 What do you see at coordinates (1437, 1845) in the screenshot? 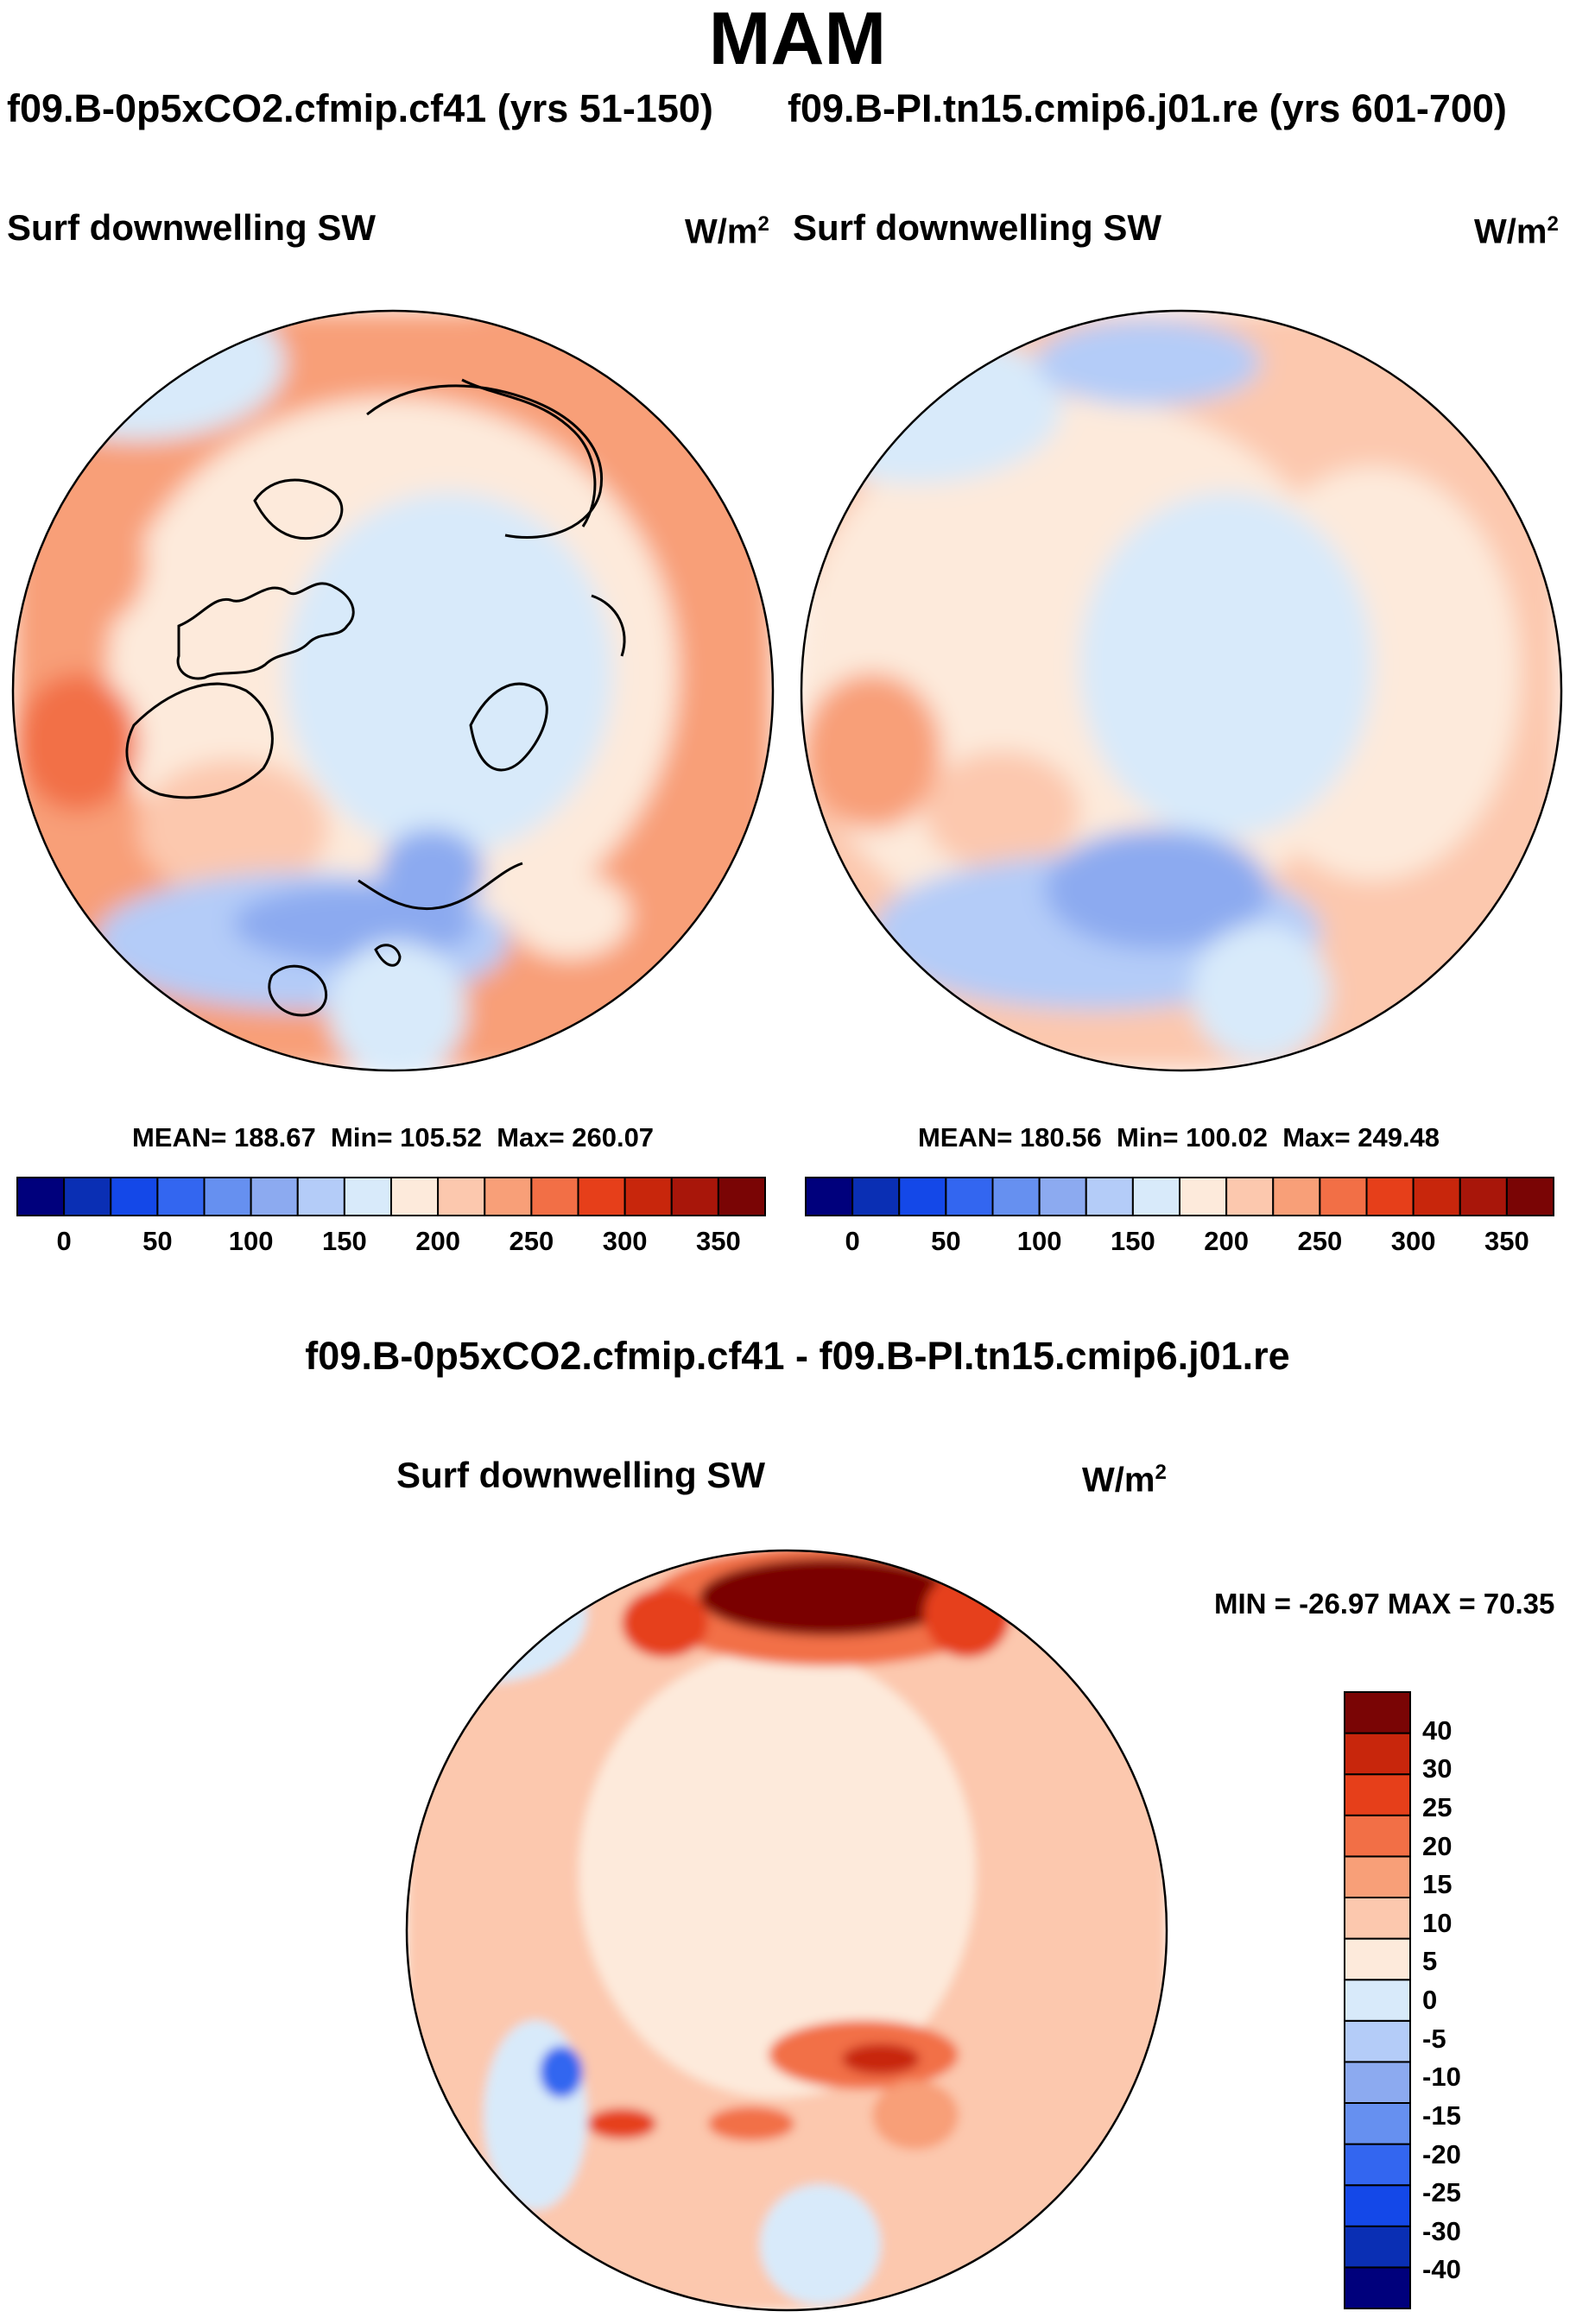
I see `colorbar-tick-label: 20` at bounding box center [1437, 1845].